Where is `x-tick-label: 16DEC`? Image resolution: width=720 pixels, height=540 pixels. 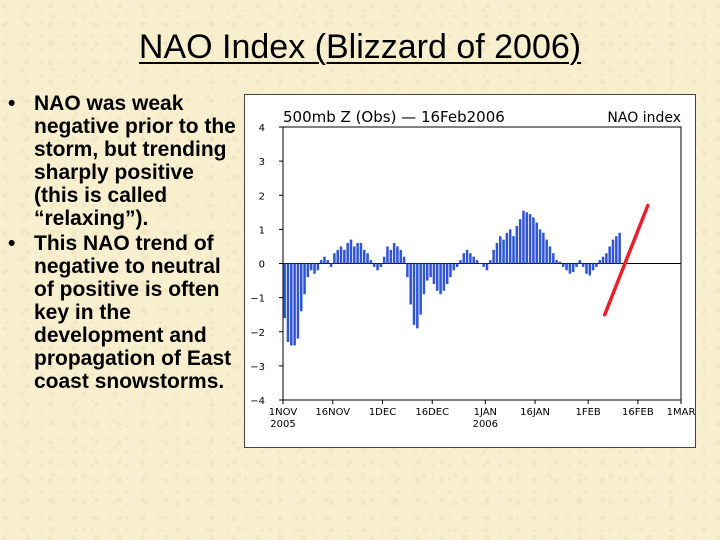 x-tick-label: 16DEC is located at coordinates (432, 412).